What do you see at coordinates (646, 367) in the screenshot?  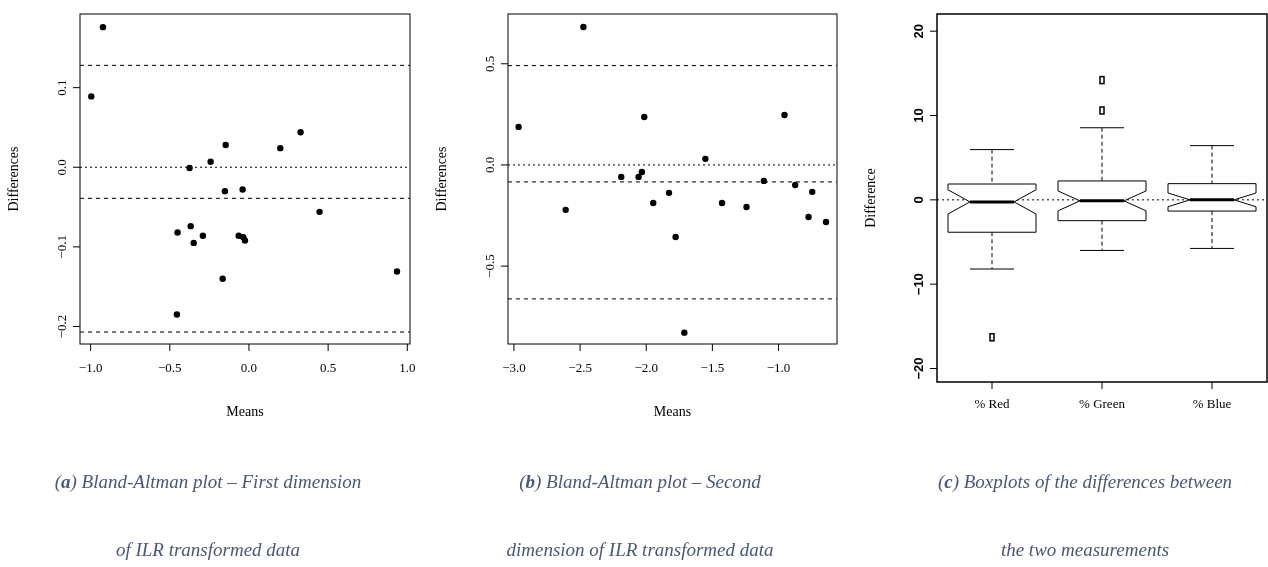 I see `x-tick-label: −2.0` at bounding box center [646, 367].